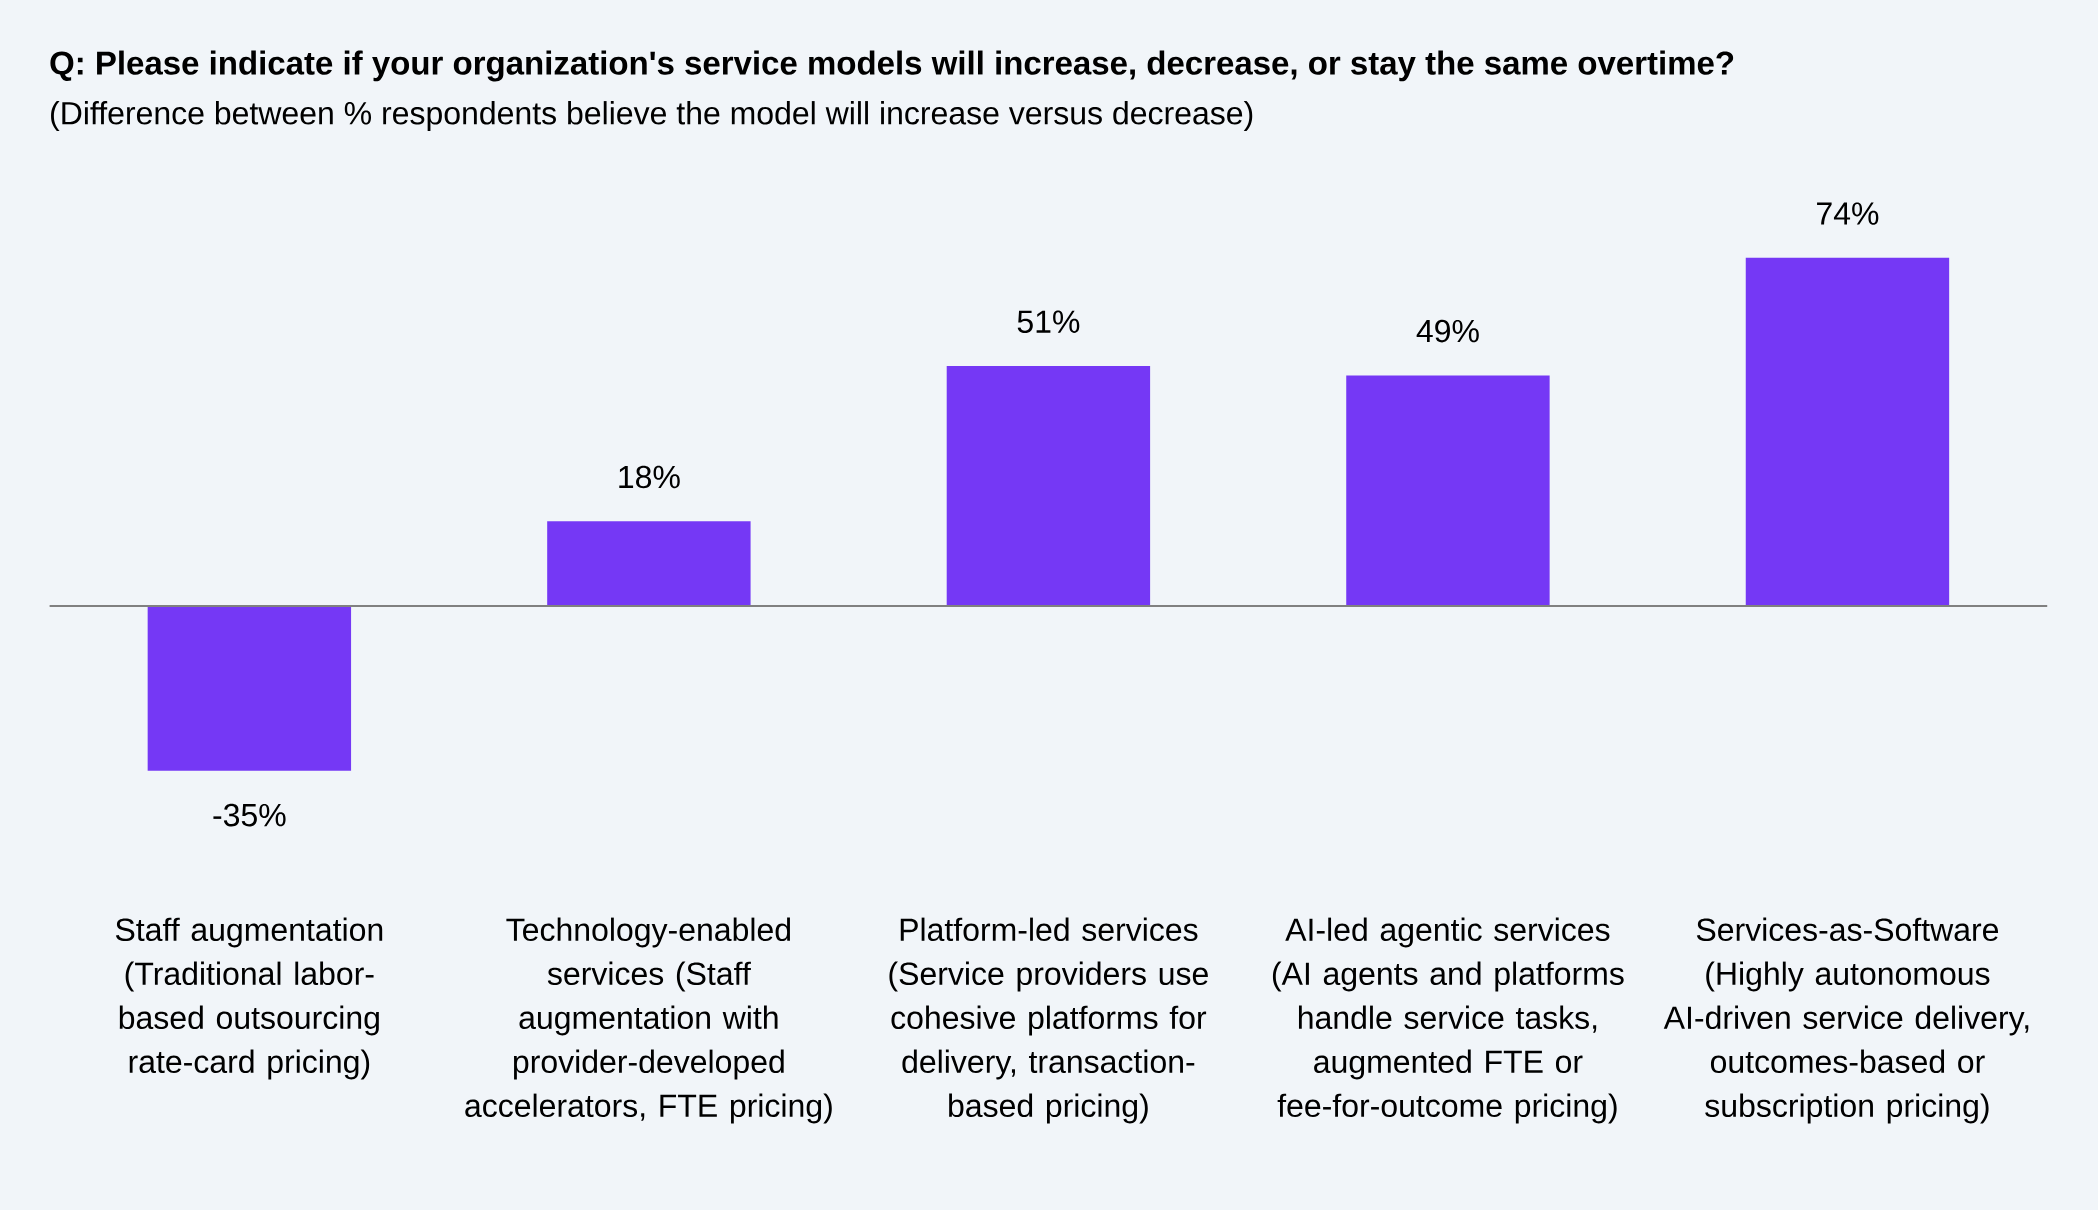  Describe the element at coordinates (892, 66) in the screenshot. I see `chart-title: Q: Please indicate if your organization's service models will increase, decrease, or stay the same overtime?` at that location.